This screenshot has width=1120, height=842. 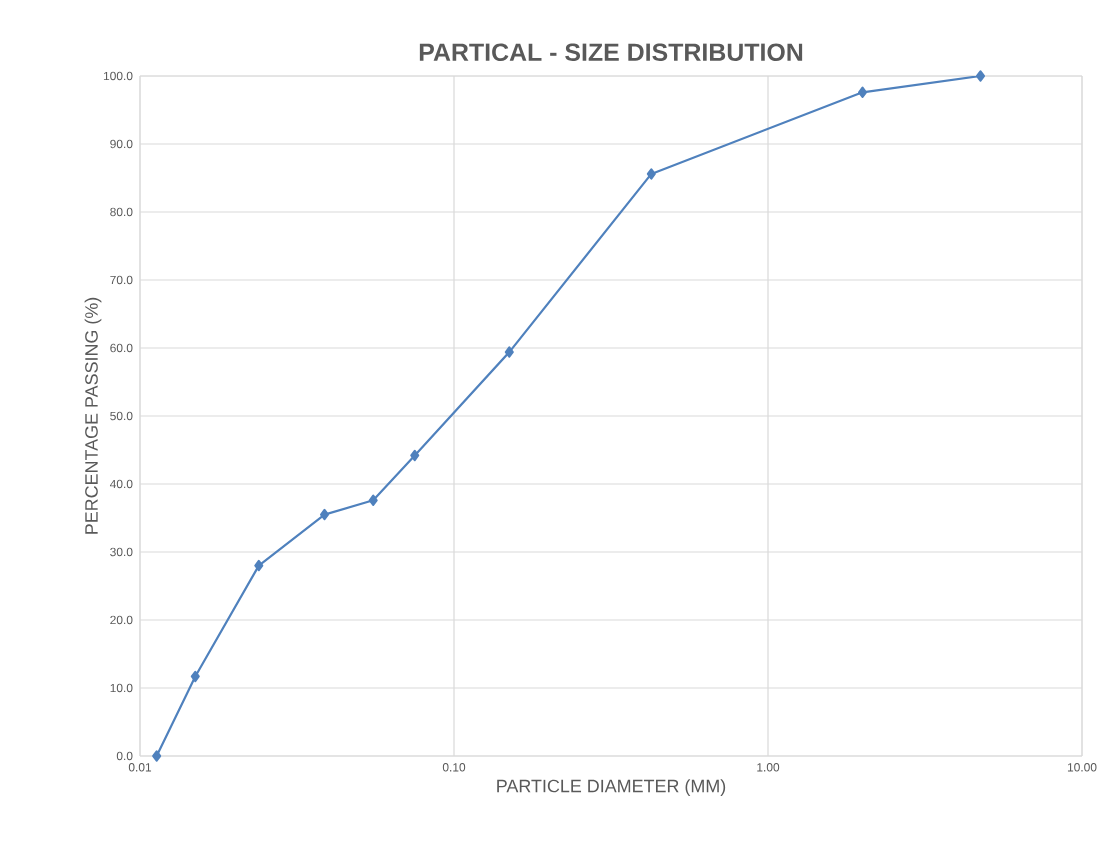 What do you see at coordinates (611, 787) in the screenshot?
I see `x-axis-title: PARTICLE DIAMETER (MM)` at bounding box center [611, 787].